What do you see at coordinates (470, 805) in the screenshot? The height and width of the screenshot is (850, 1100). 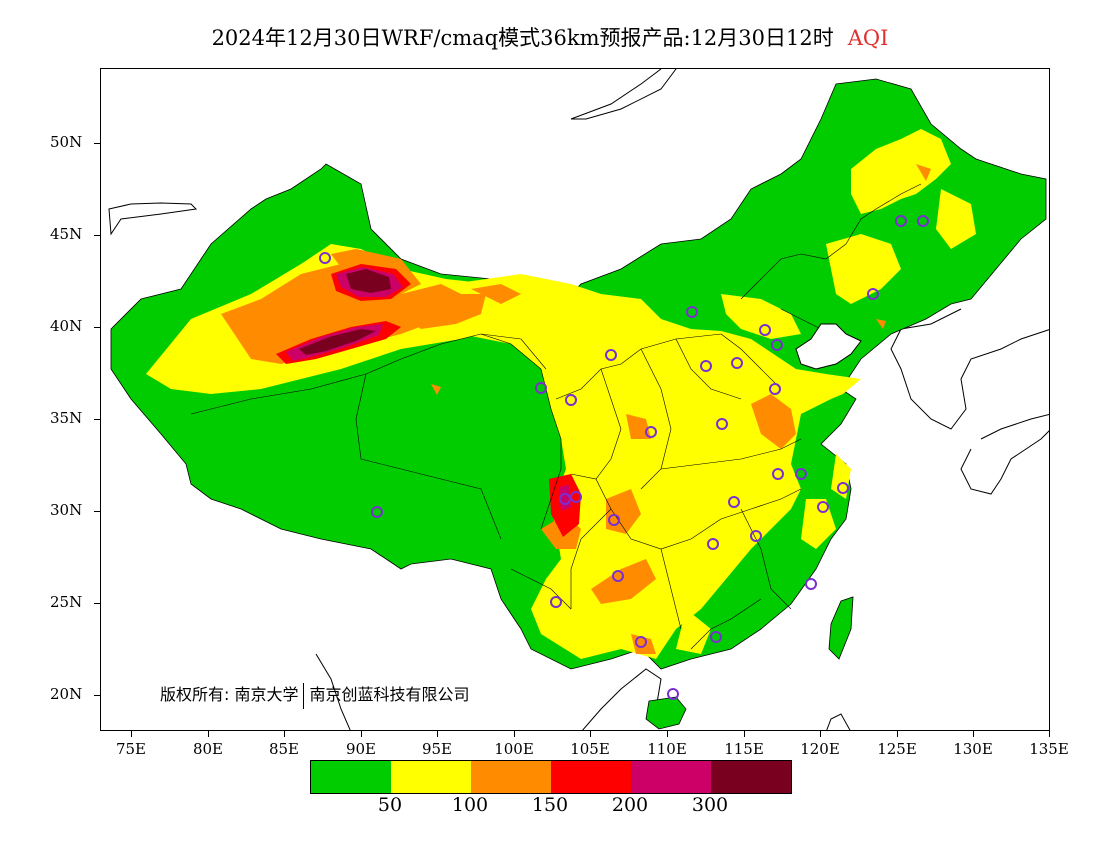 I see `legend-label-100: 100` at bounding box center [470, 805].